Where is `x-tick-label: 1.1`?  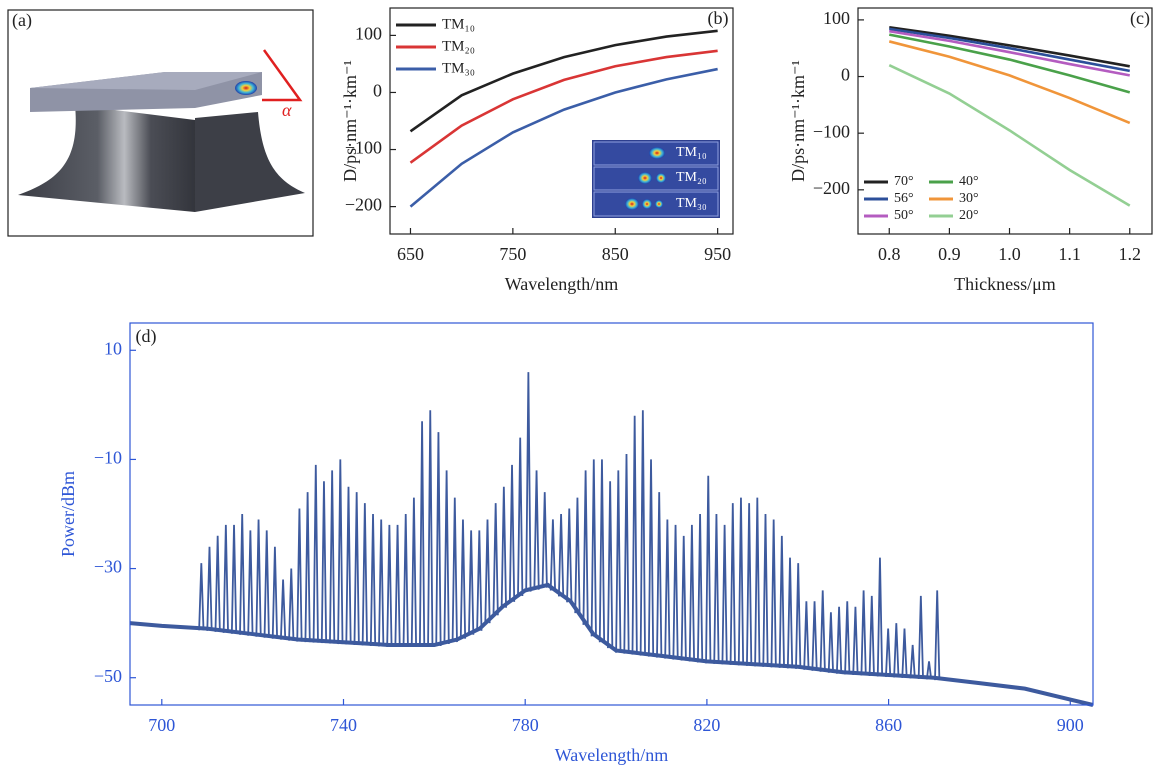 x-tick-label: 1.1 is located at coordinates (1069, 254).